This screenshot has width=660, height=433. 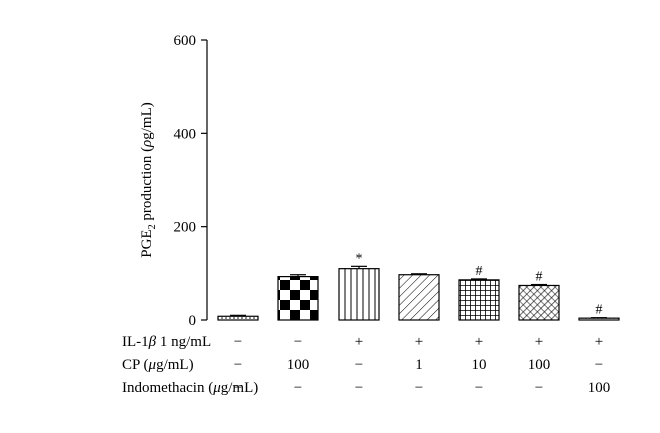 I want to click on y-tick-label: 400, so click(x=185, y=134).